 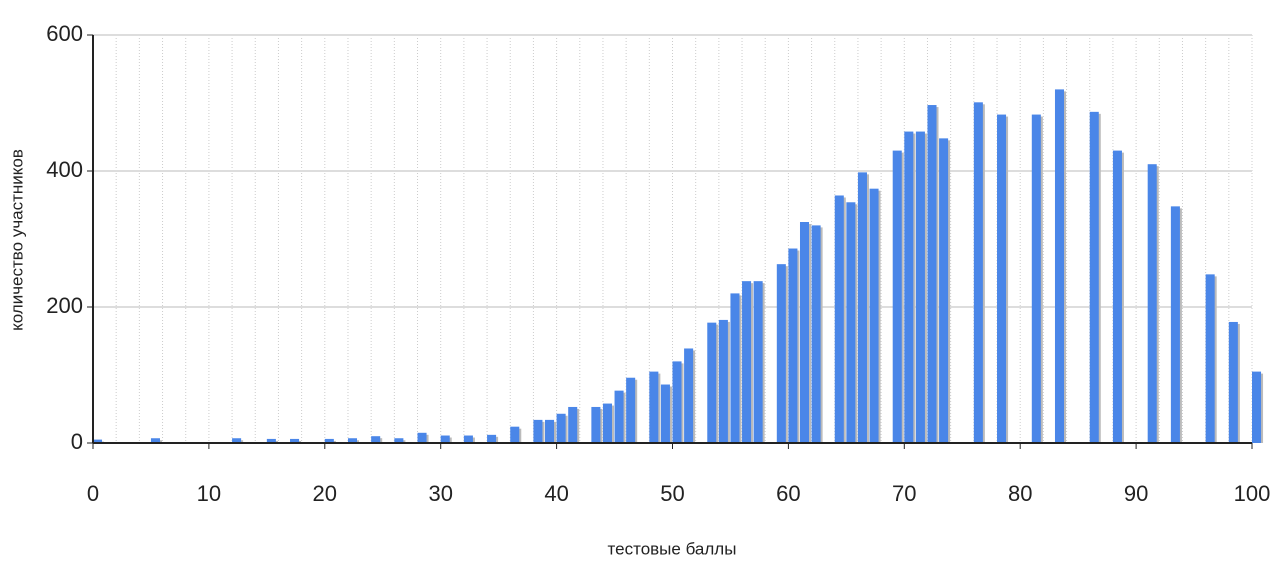 What do you see at coordinates (904, 493) in the screenshot?
I see `x-tick-label: 70` at bounding box center [904, 493].